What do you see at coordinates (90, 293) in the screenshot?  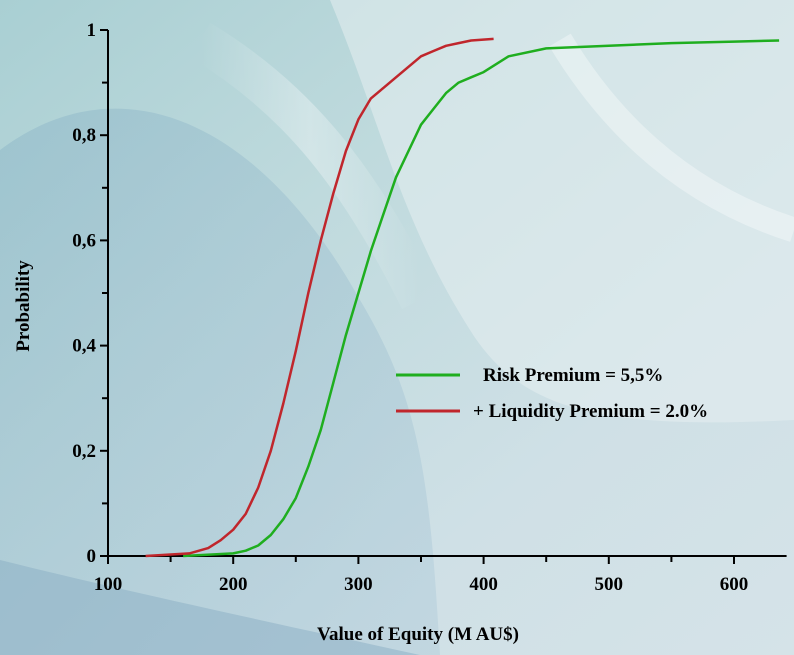 I see `y-axis-ticks: 0 0,2 0,4 0,6 0,8 1` at bounding box center [90, 293].